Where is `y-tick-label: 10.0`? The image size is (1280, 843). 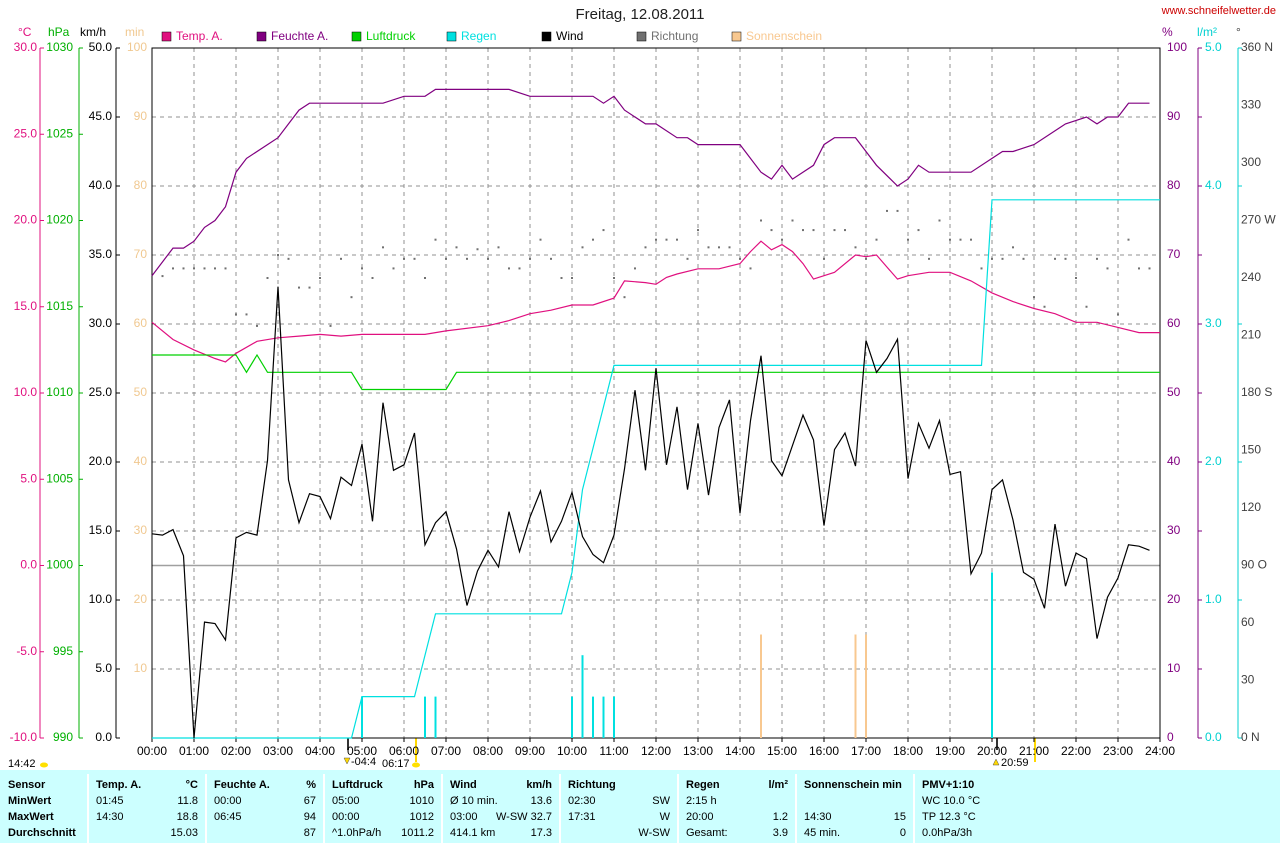
y-tick-label: 10.0 is located at coordinates (26, 392).